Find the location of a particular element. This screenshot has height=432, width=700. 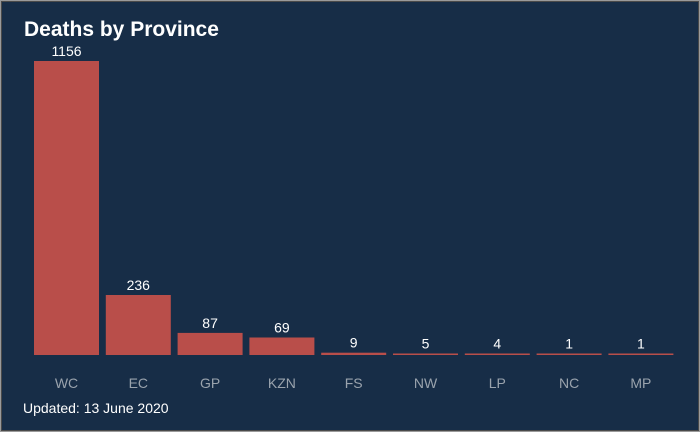

x-tick-lp: LP is located at coordinates (497, 383).